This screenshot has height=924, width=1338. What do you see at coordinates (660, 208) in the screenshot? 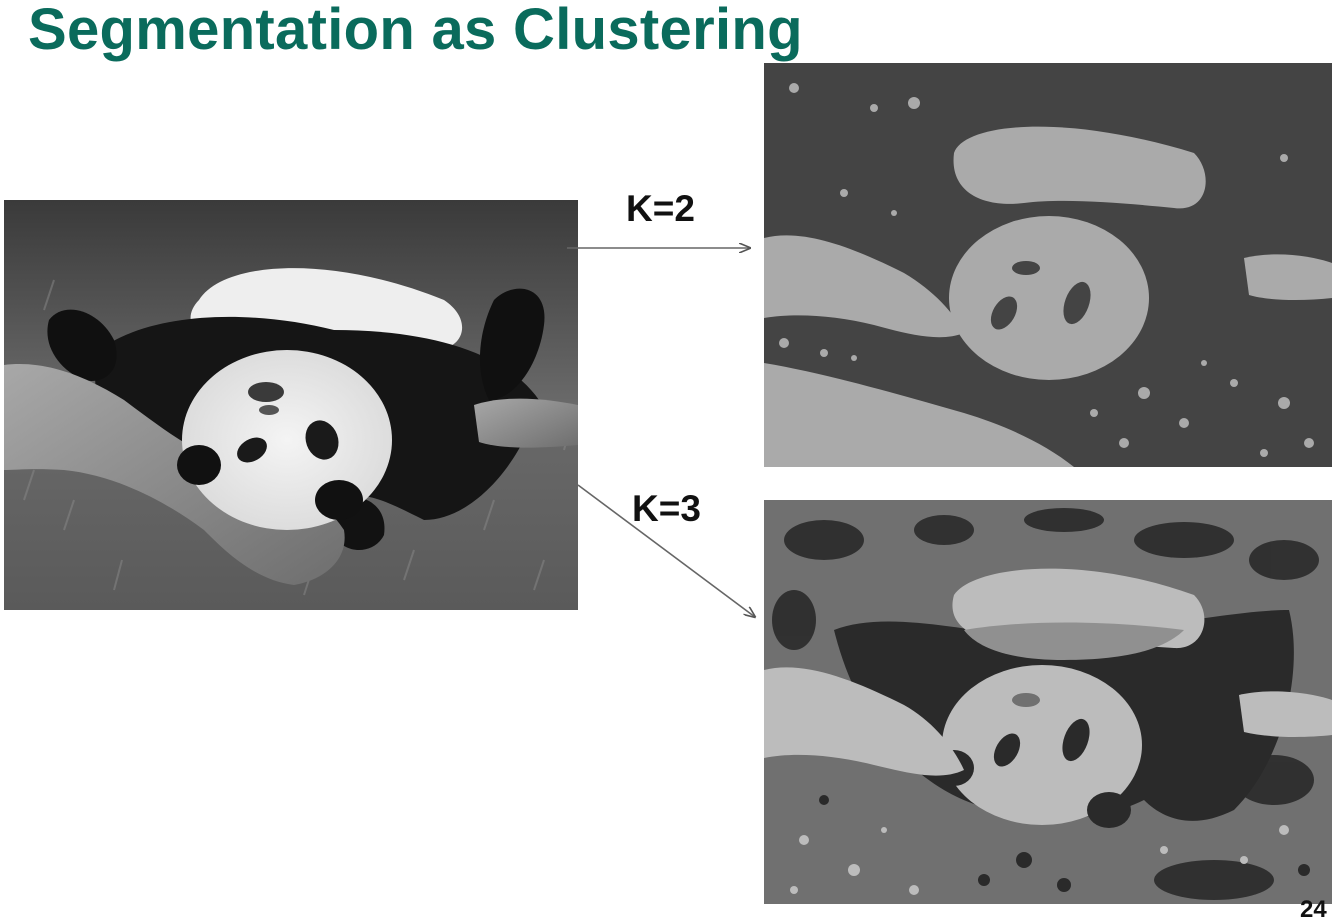
I see `k2-label: K=2` at bounding box center [660, 208].